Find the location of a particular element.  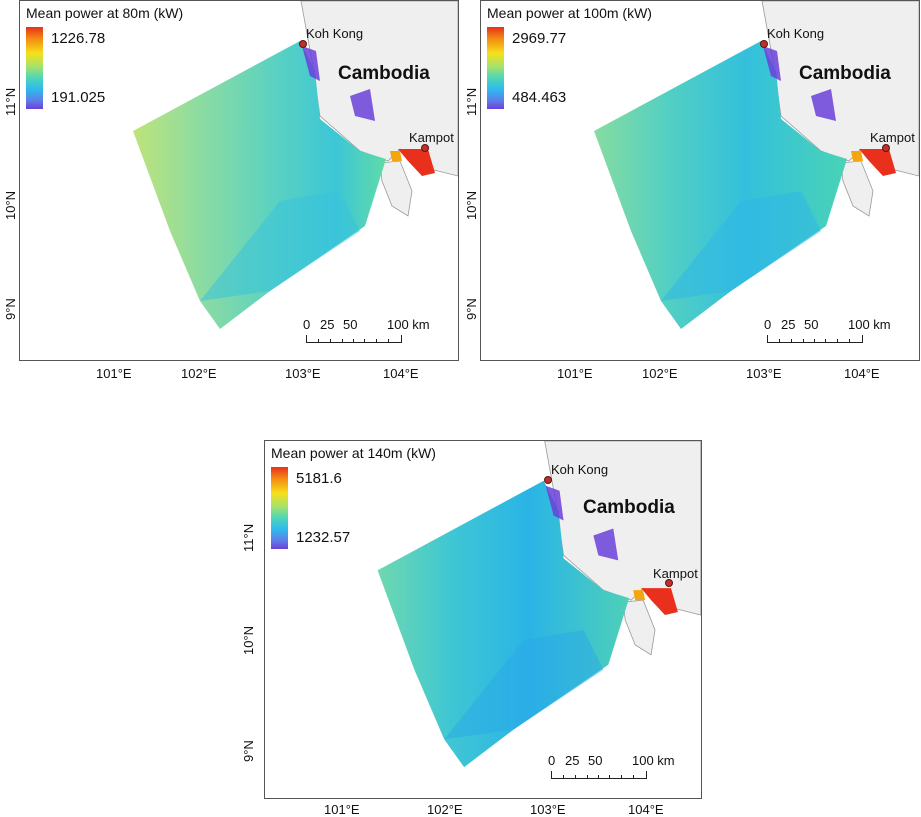

legend-min: 484.463 is located at coordinates (539, 97).